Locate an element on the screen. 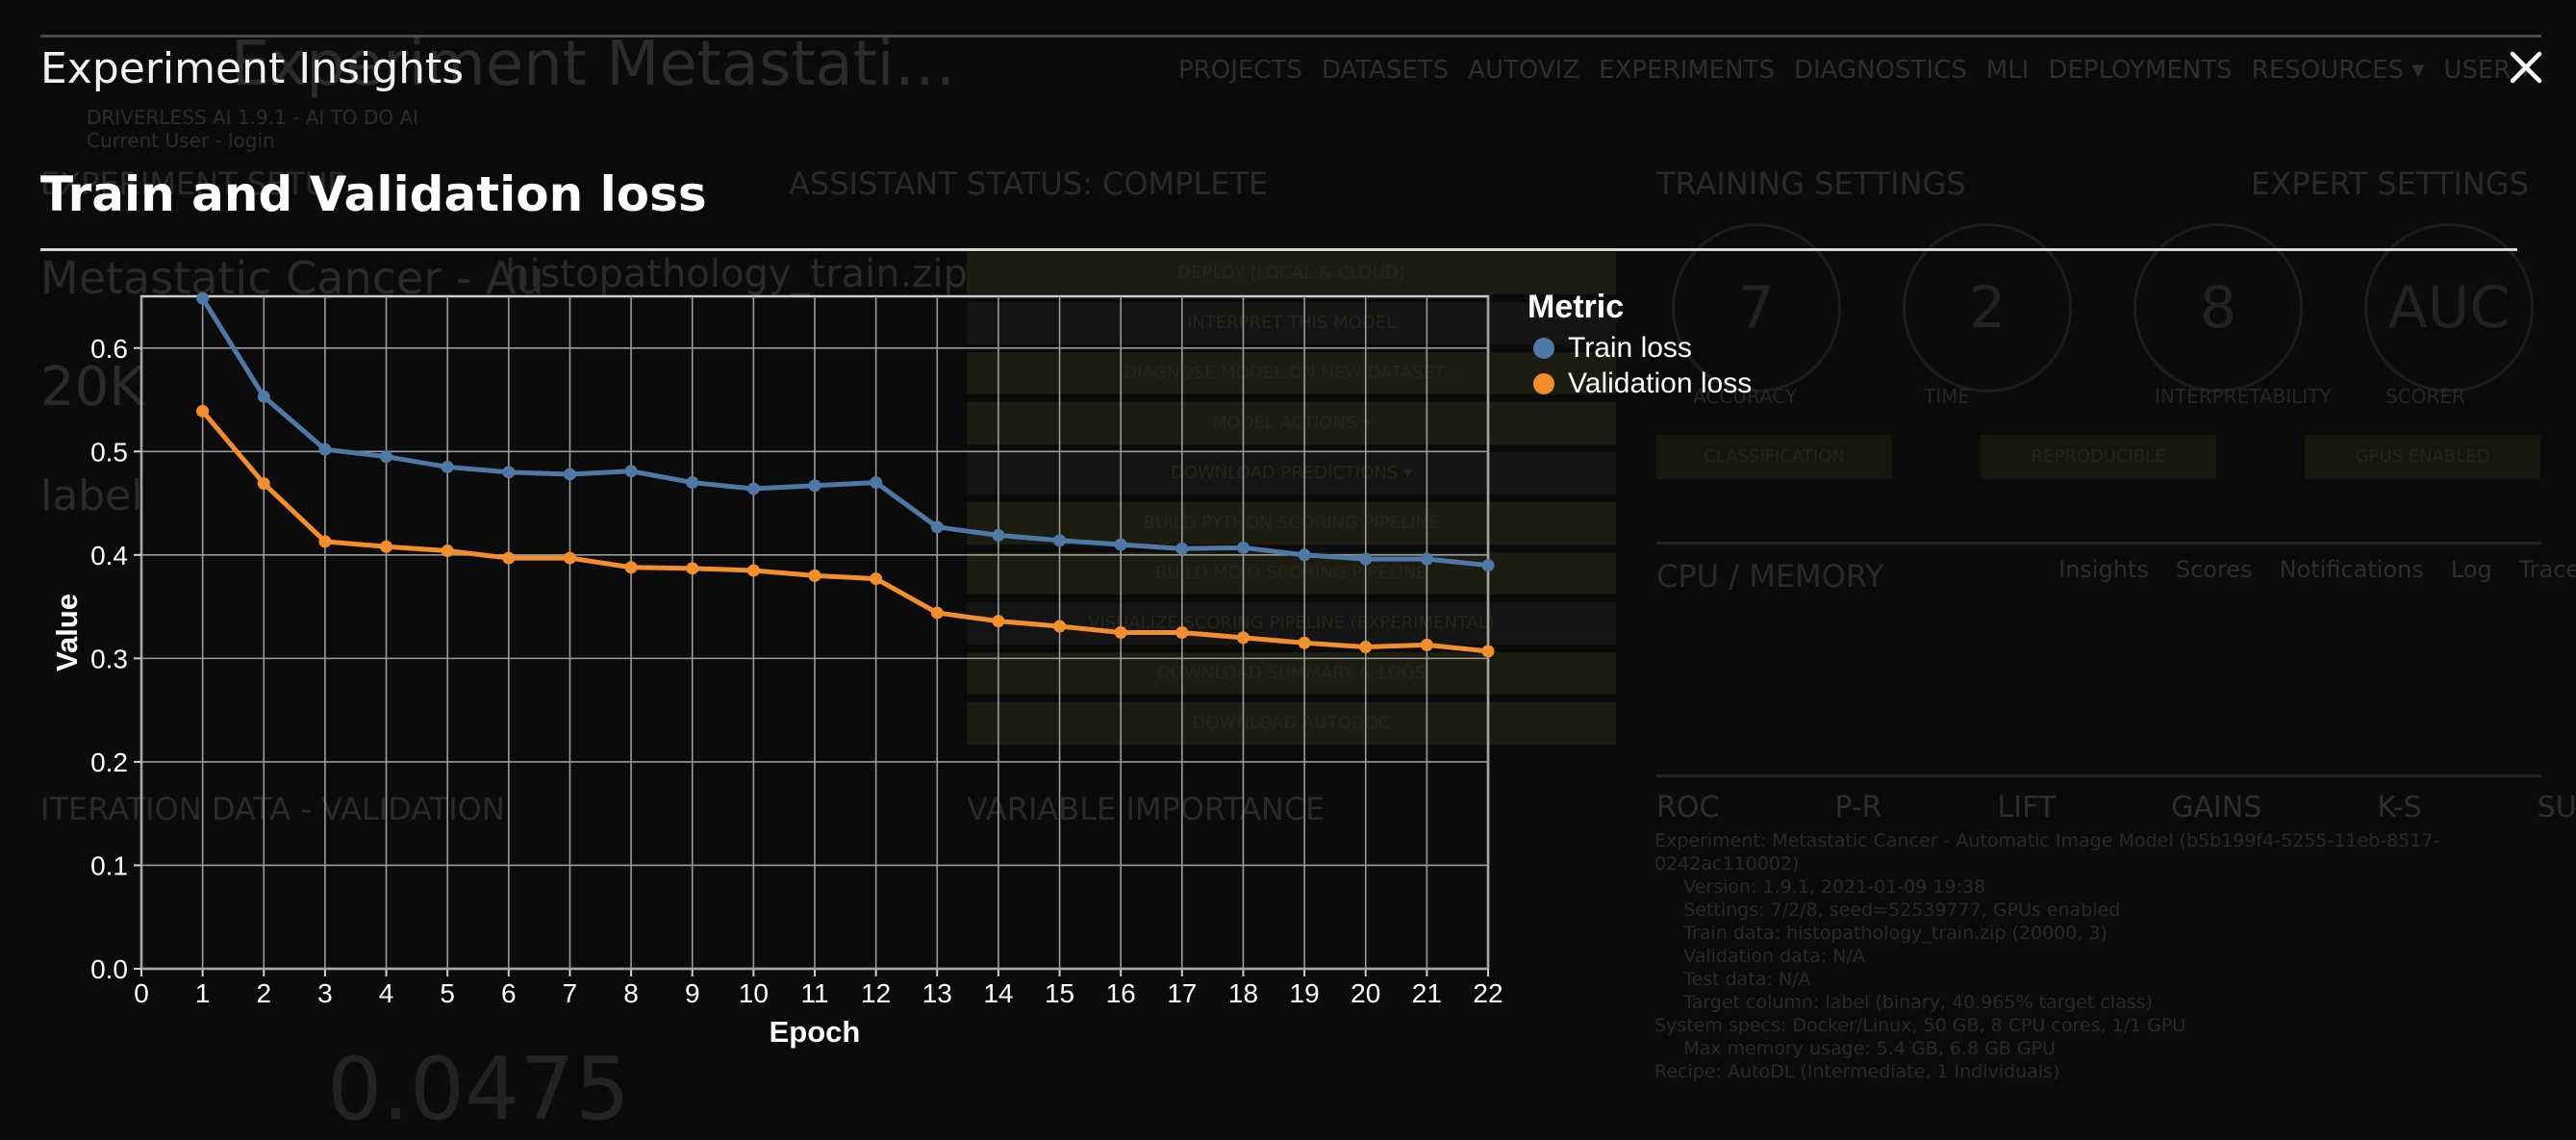 Image resolution: width=2576 pixels, height=1140 pixels. status-action-button: INTERPRET THIS MODEL is located at coordinates (1291, 323).